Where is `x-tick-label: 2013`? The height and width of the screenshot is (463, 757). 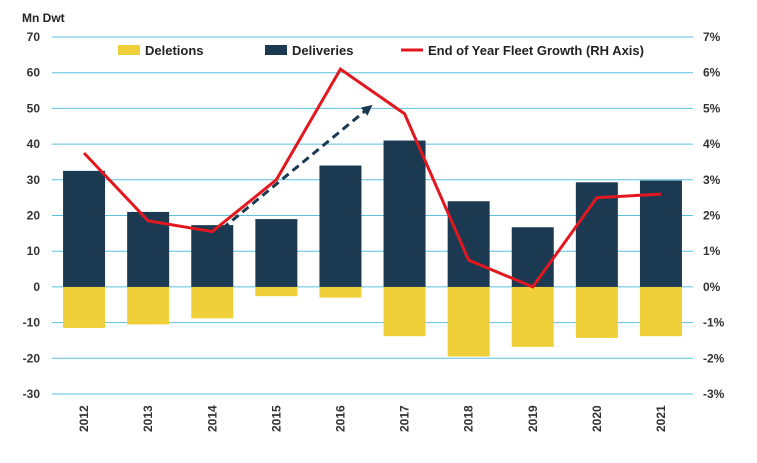
x-tick-label: 2013 is located at coordinates (148, 418).